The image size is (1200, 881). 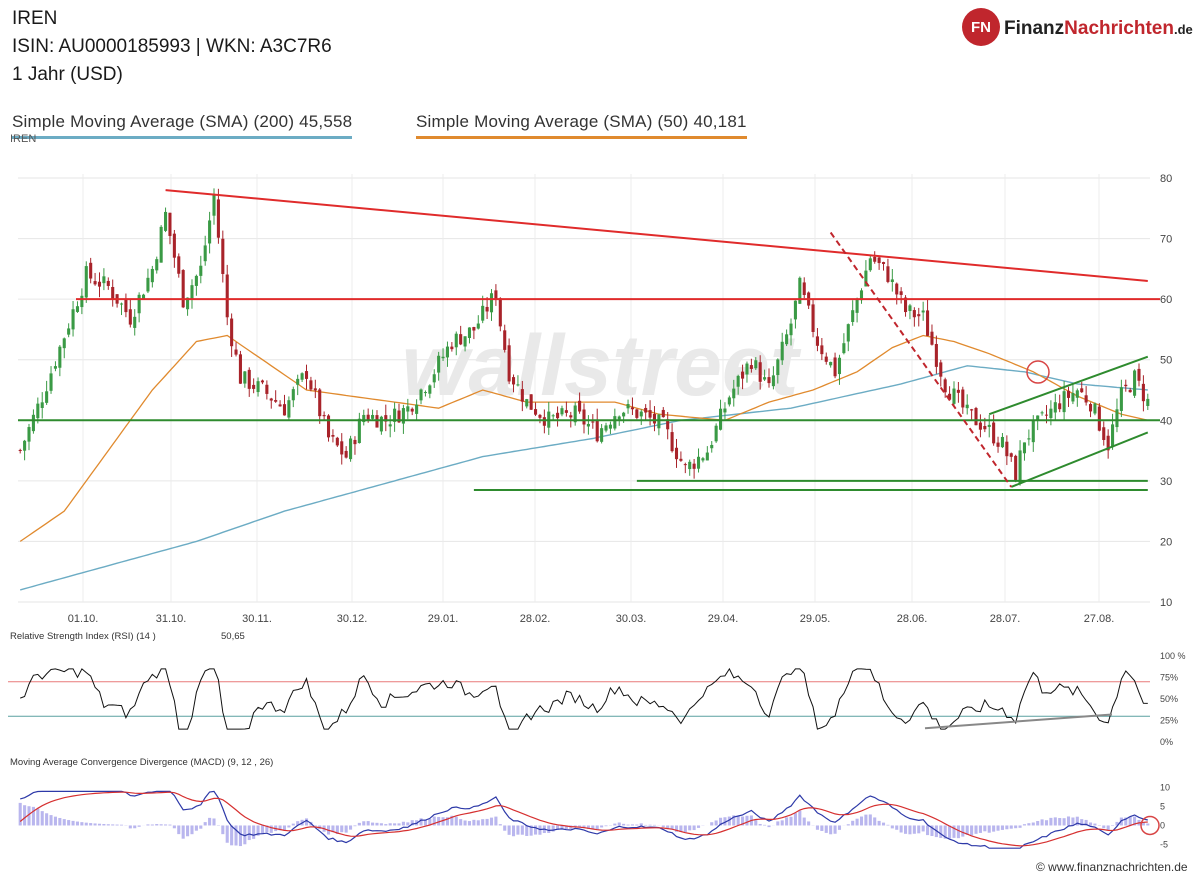 I want to click on y-tick-label: 80, so click(x=1166, y=179).